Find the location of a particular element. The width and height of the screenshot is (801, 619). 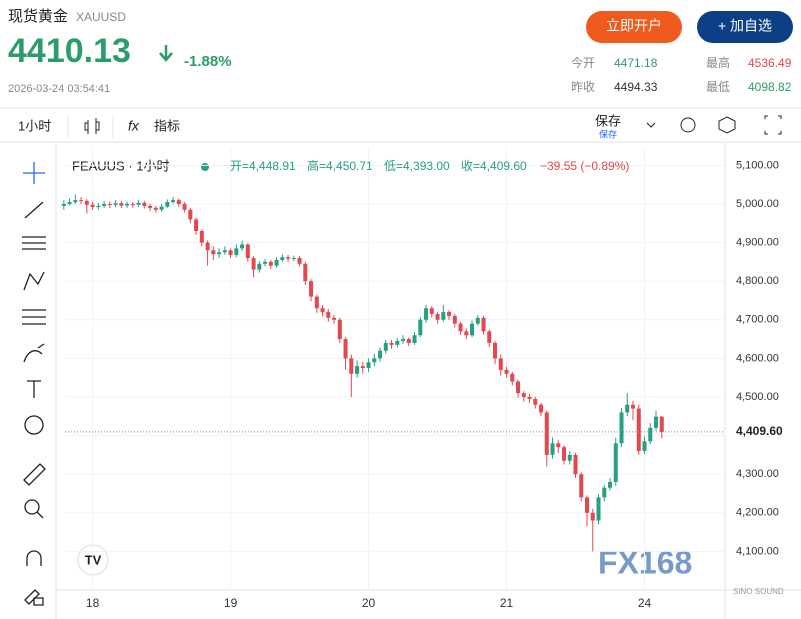

tv-logo-text: TV is located at coordinates (93, 559).